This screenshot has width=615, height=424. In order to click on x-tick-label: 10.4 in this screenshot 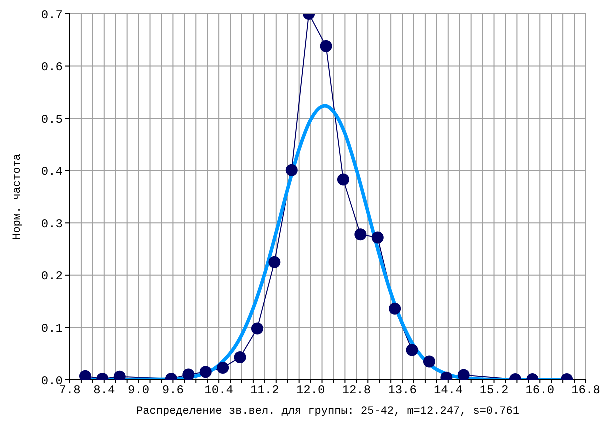, I will do `click(219, 391)`.